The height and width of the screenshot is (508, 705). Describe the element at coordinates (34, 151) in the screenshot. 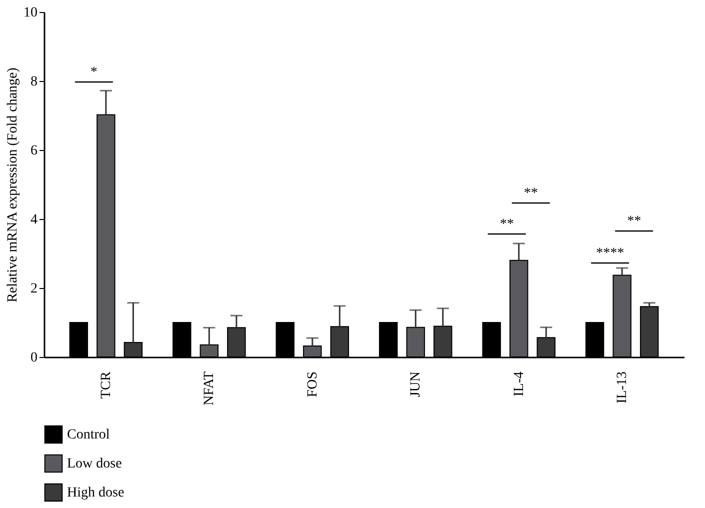

I see `y-tick-label: 6` at that location.